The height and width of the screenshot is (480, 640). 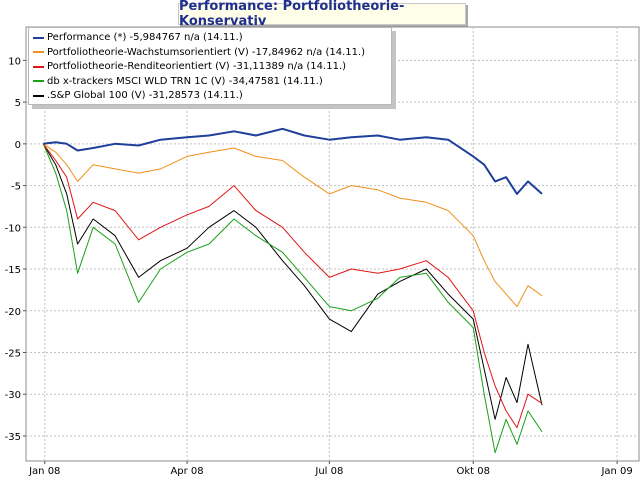 I want to click on y-tick-label: -5, so click(x=16, y=187).